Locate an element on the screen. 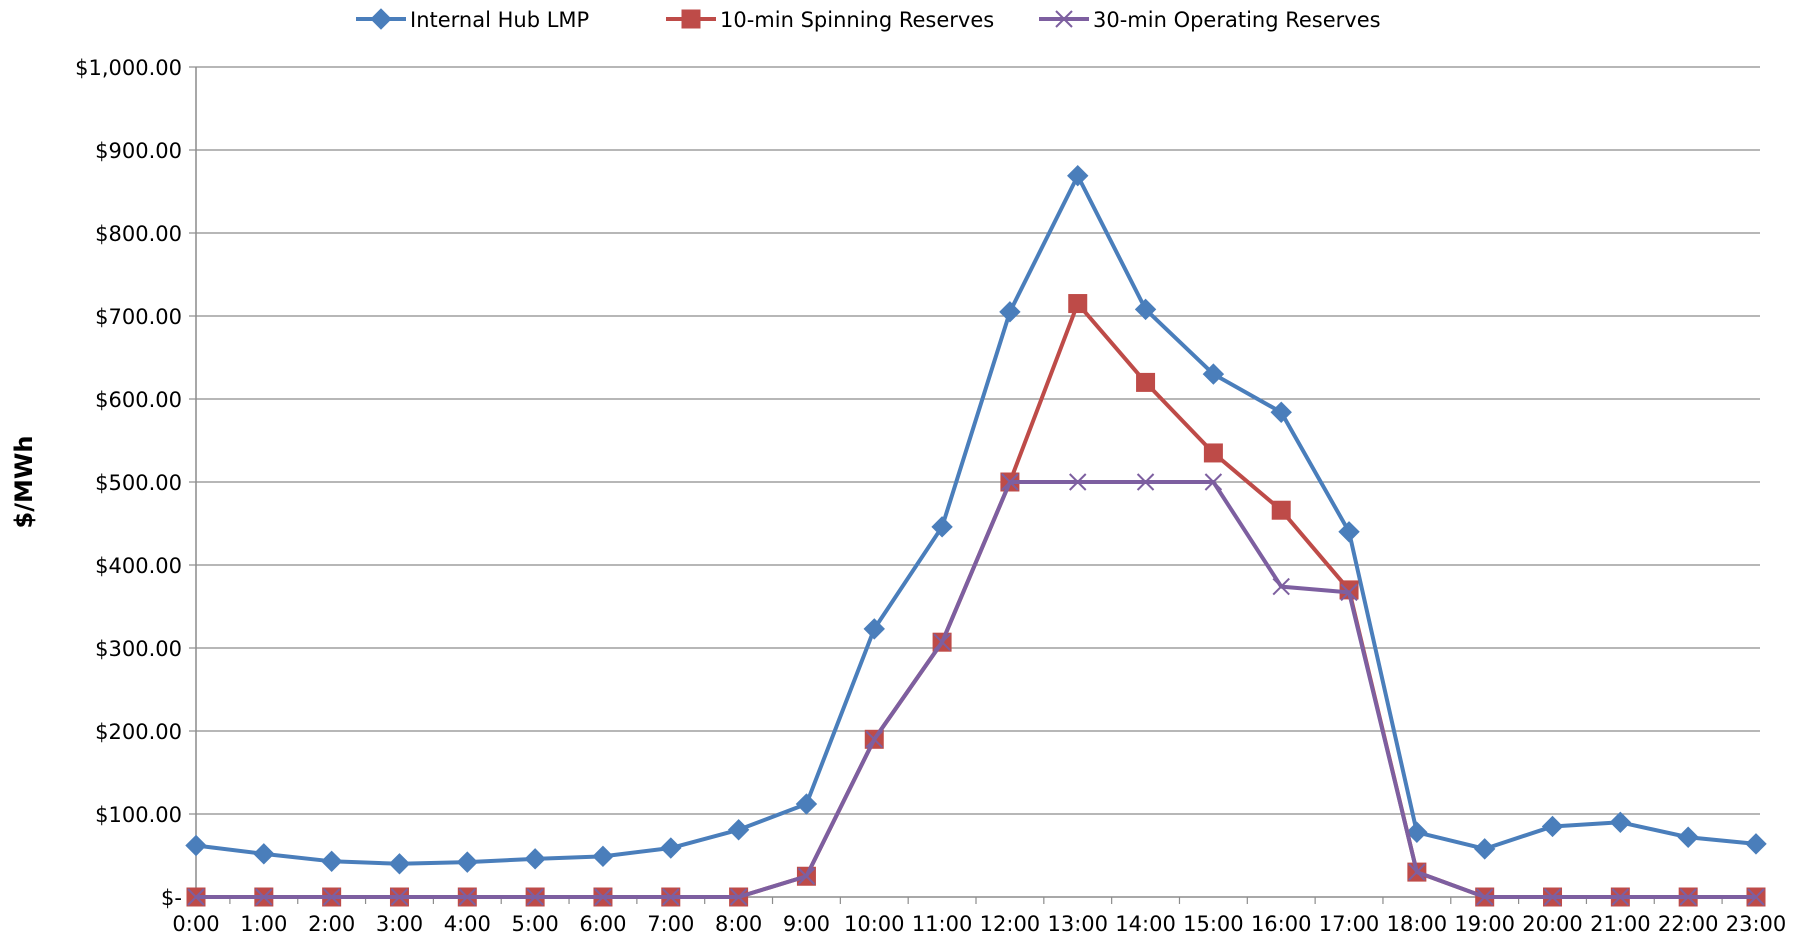  legend-label: 30-min Operating Reserves is located at coordinates (1237, 20).